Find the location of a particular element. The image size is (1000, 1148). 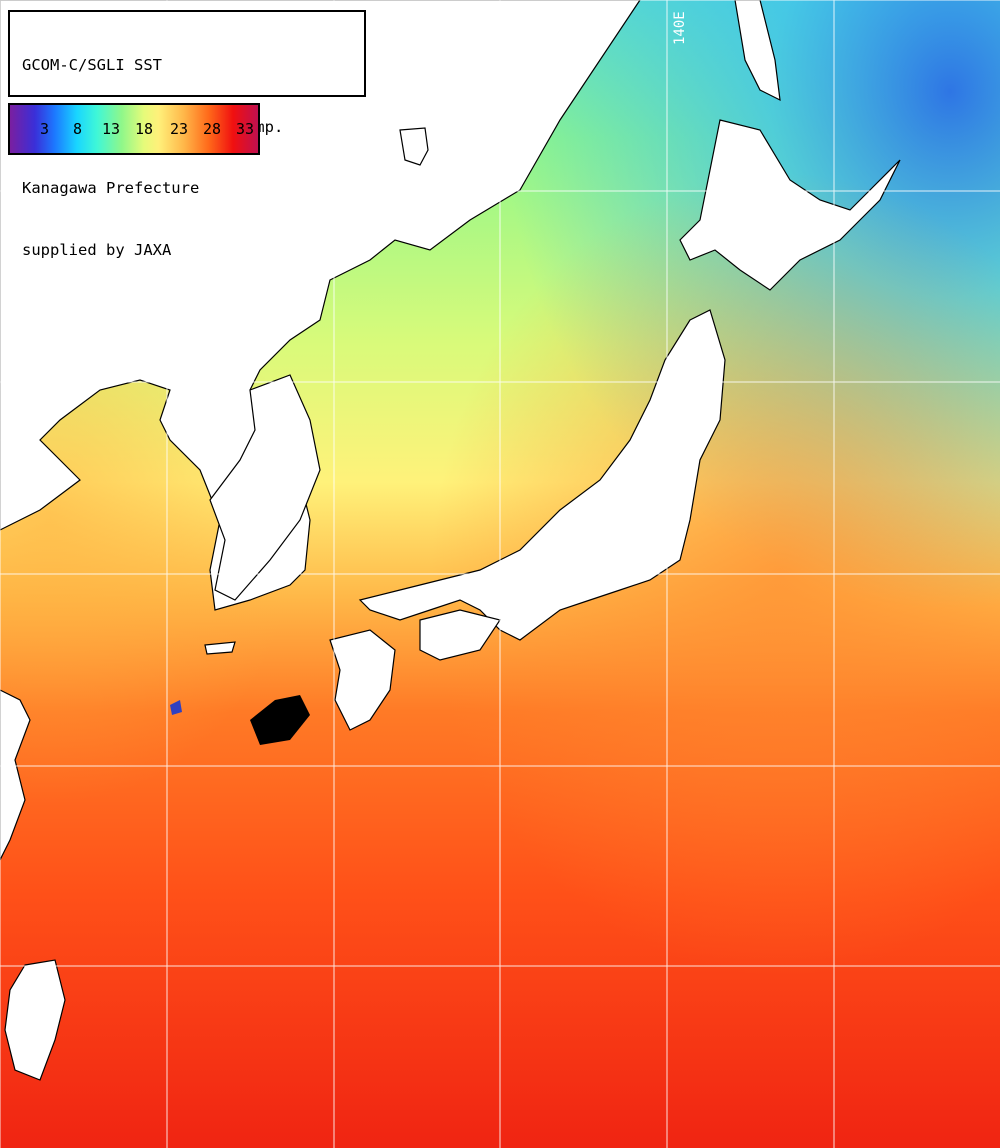

legend-label-33: 33 is located at coordinates (245, 129).